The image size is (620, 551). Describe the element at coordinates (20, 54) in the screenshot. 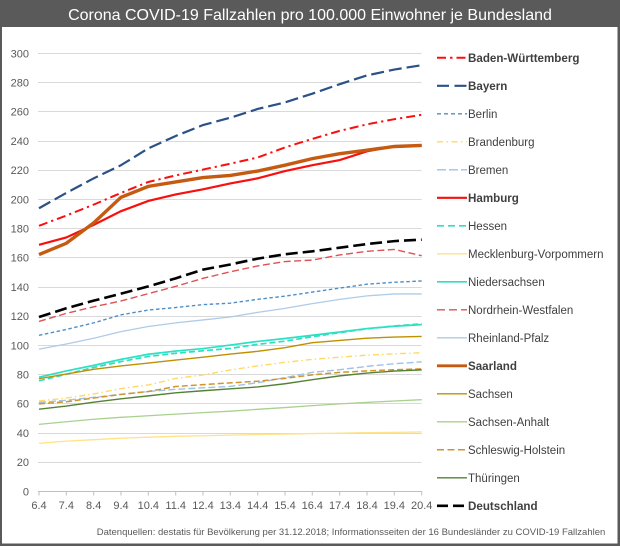

I see `svg-text: 300` at that location.